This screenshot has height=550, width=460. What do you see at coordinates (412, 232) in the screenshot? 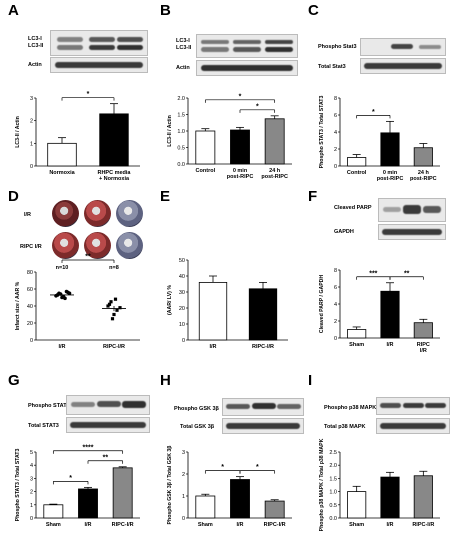
I see `blot-f-gapdh` at bounding box center [412, 232].